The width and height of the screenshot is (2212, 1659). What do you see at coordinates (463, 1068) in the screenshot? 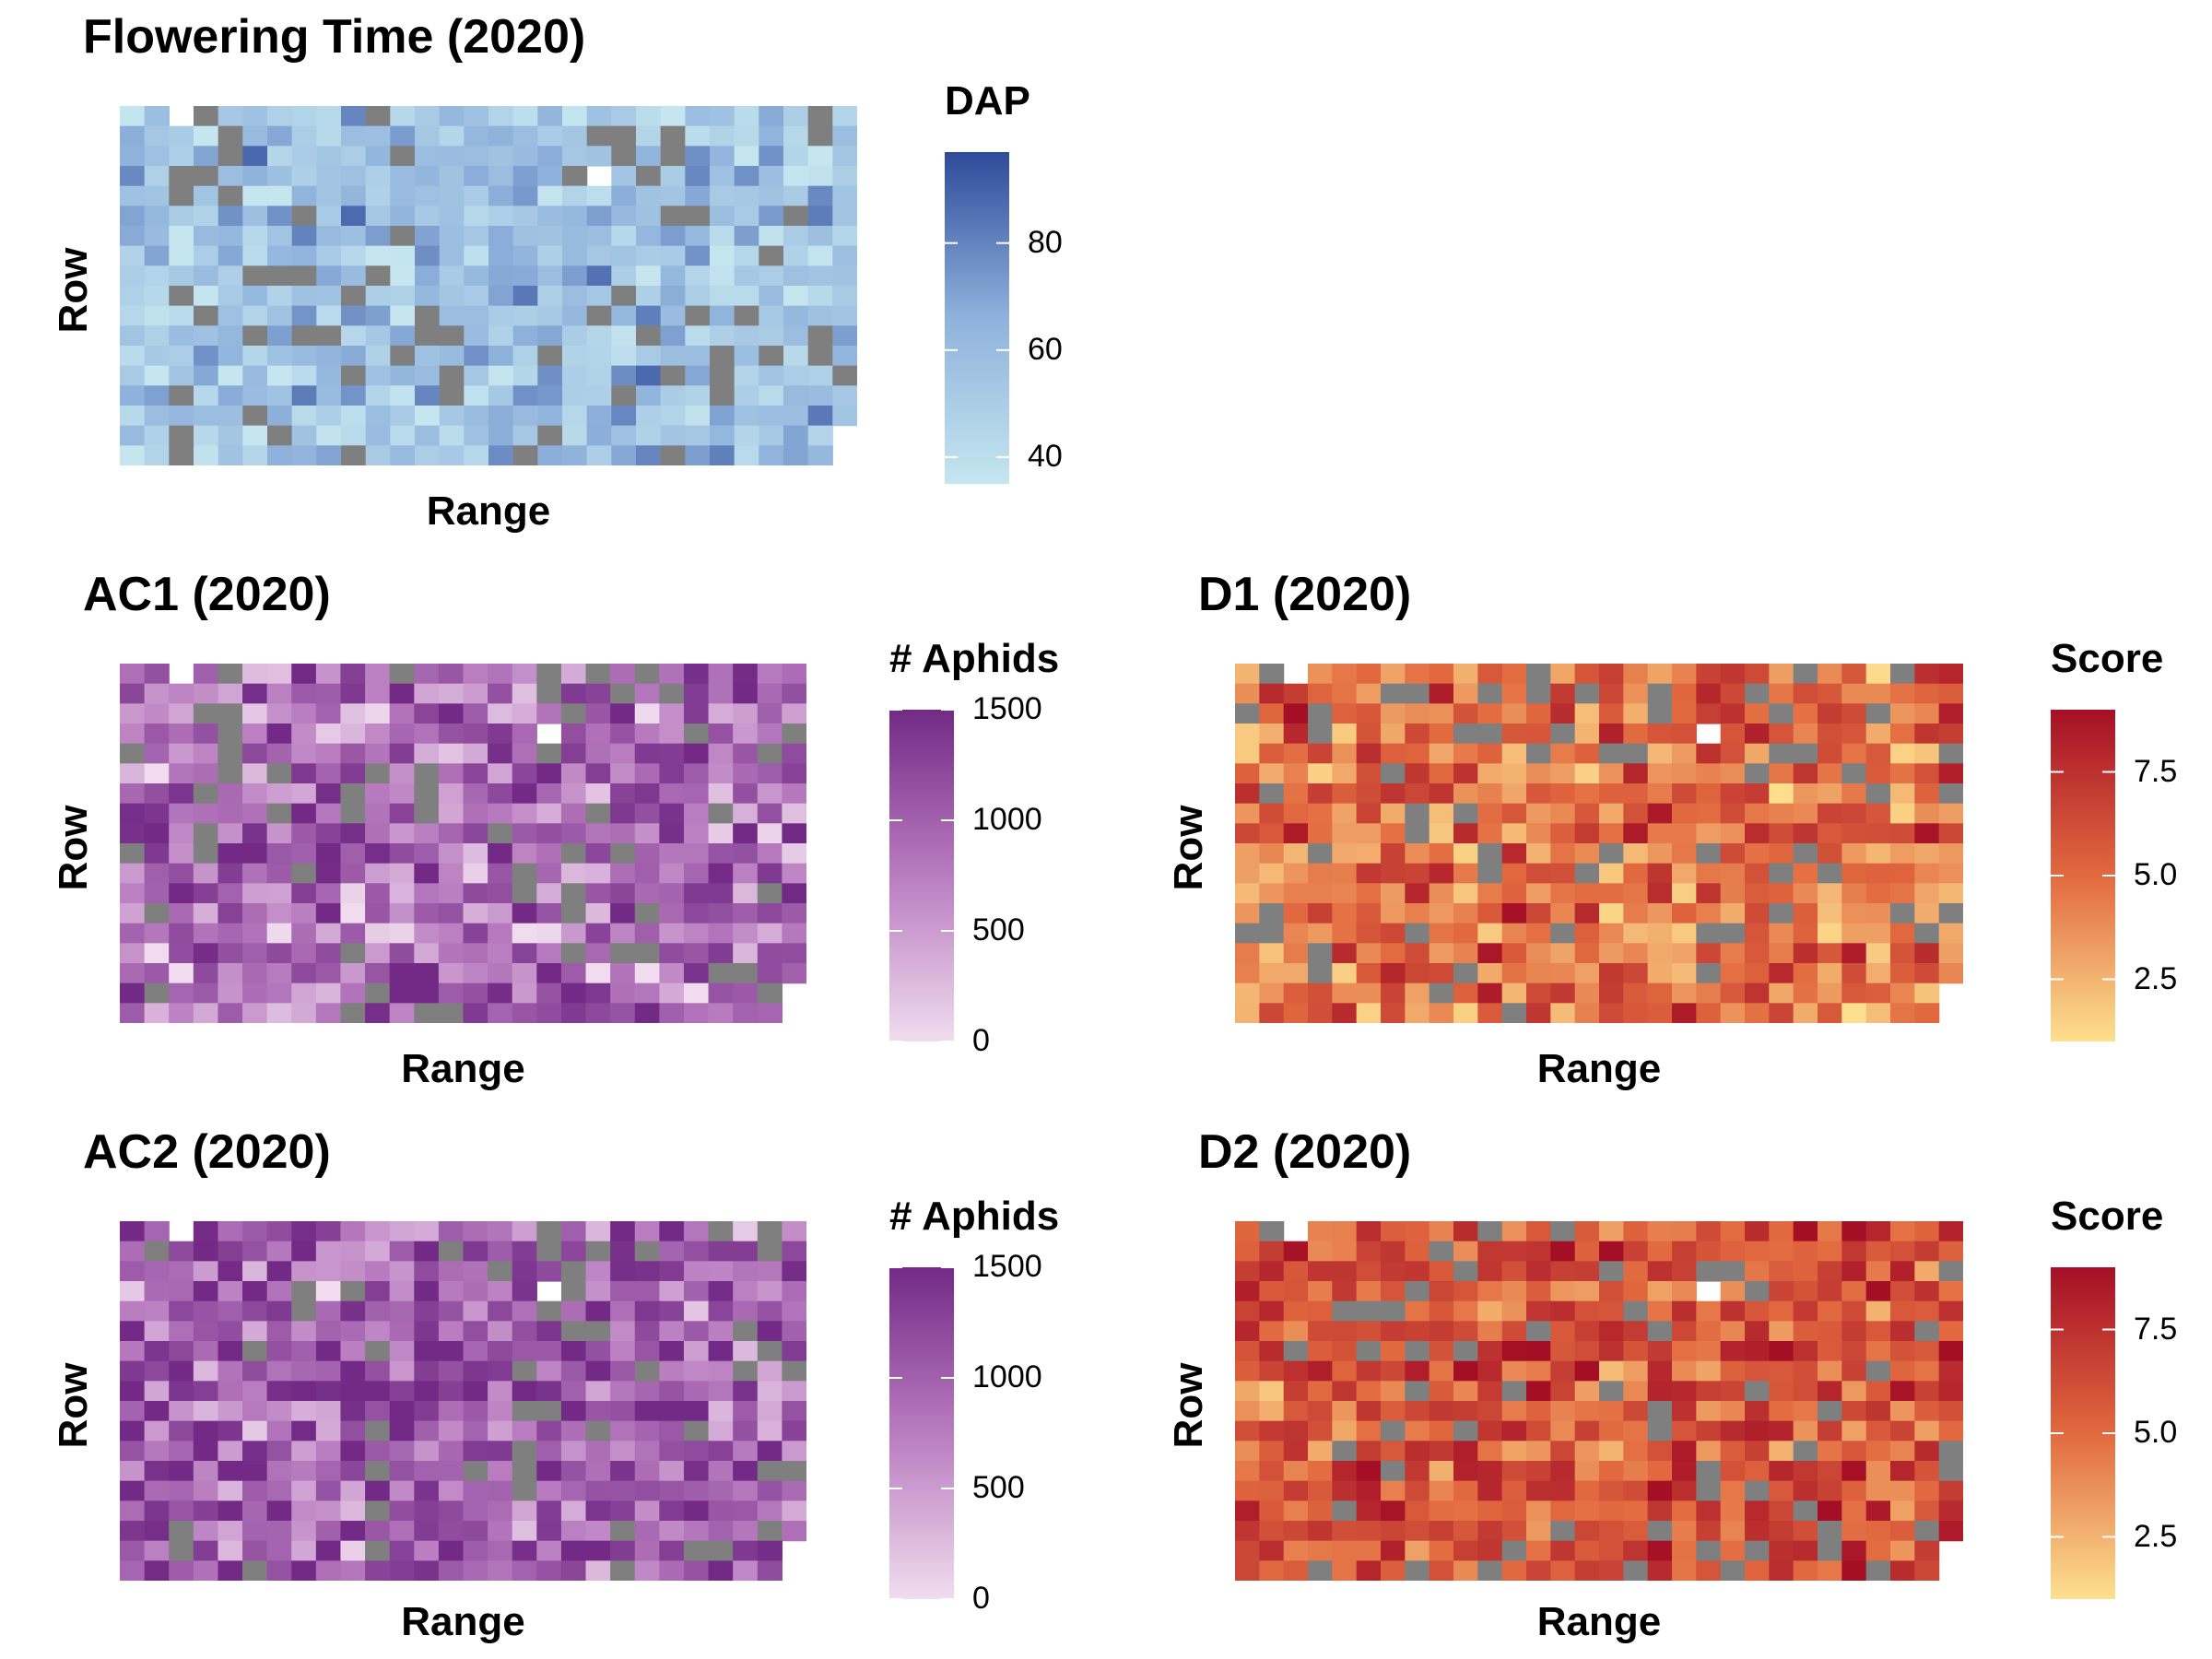
I see `x-axis-label: Range` at bounding box center [463, 1068].